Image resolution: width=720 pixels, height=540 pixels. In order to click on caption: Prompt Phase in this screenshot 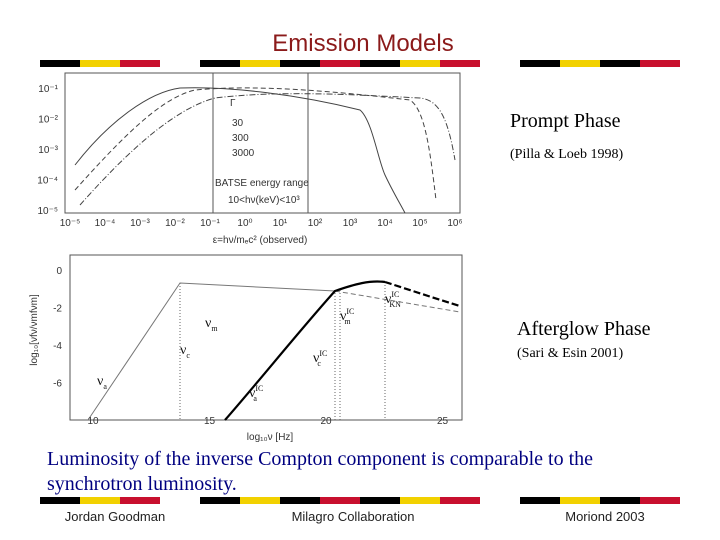, I will do `click(565, 121)`.